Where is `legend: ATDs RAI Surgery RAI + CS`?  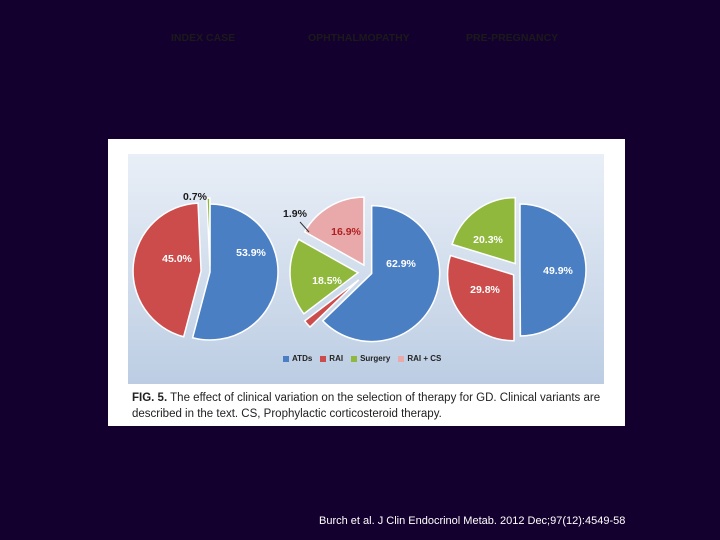
legend: ATDs RAI Surgery RAI + CS is located at coordinates (362, 358).